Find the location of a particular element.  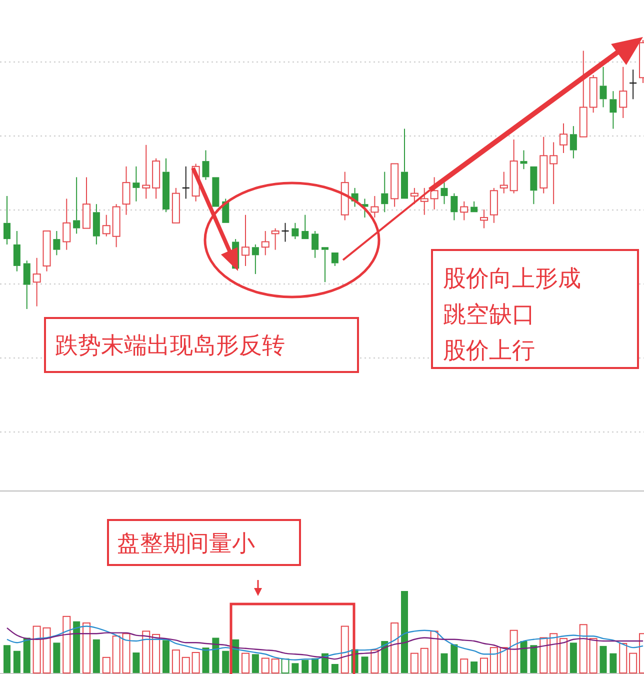

text: 股价上行 is located at coordinates (489, 351).